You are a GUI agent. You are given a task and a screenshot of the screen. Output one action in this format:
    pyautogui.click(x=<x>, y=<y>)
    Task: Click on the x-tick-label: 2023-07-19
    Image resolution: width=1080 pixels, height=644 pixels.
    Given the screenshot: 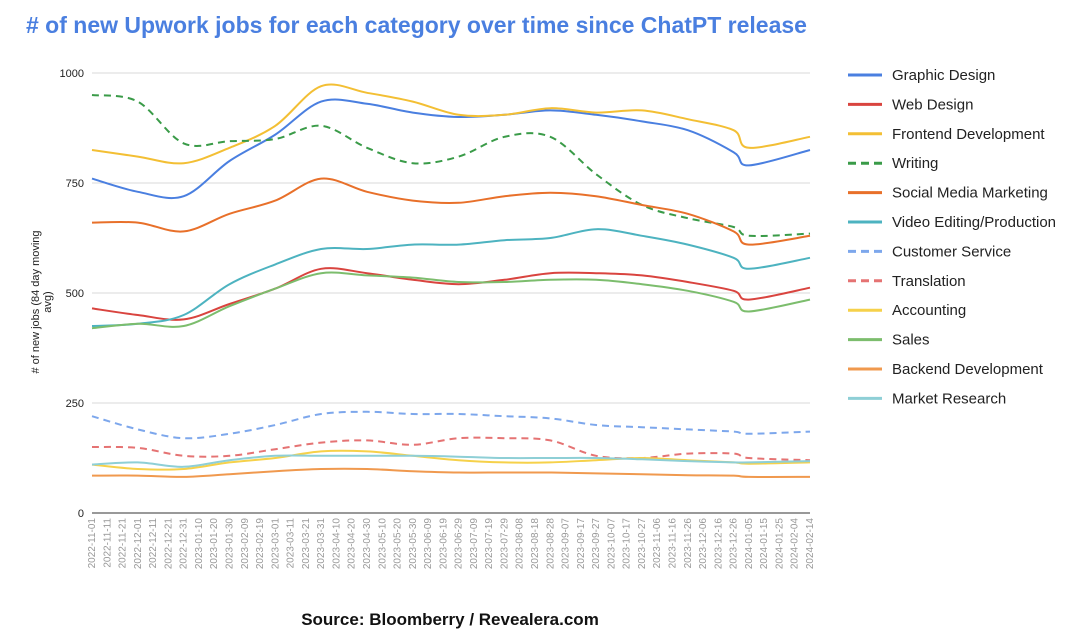 What is the action you would take?
    pyautogui.click(x=489, y=544)
    